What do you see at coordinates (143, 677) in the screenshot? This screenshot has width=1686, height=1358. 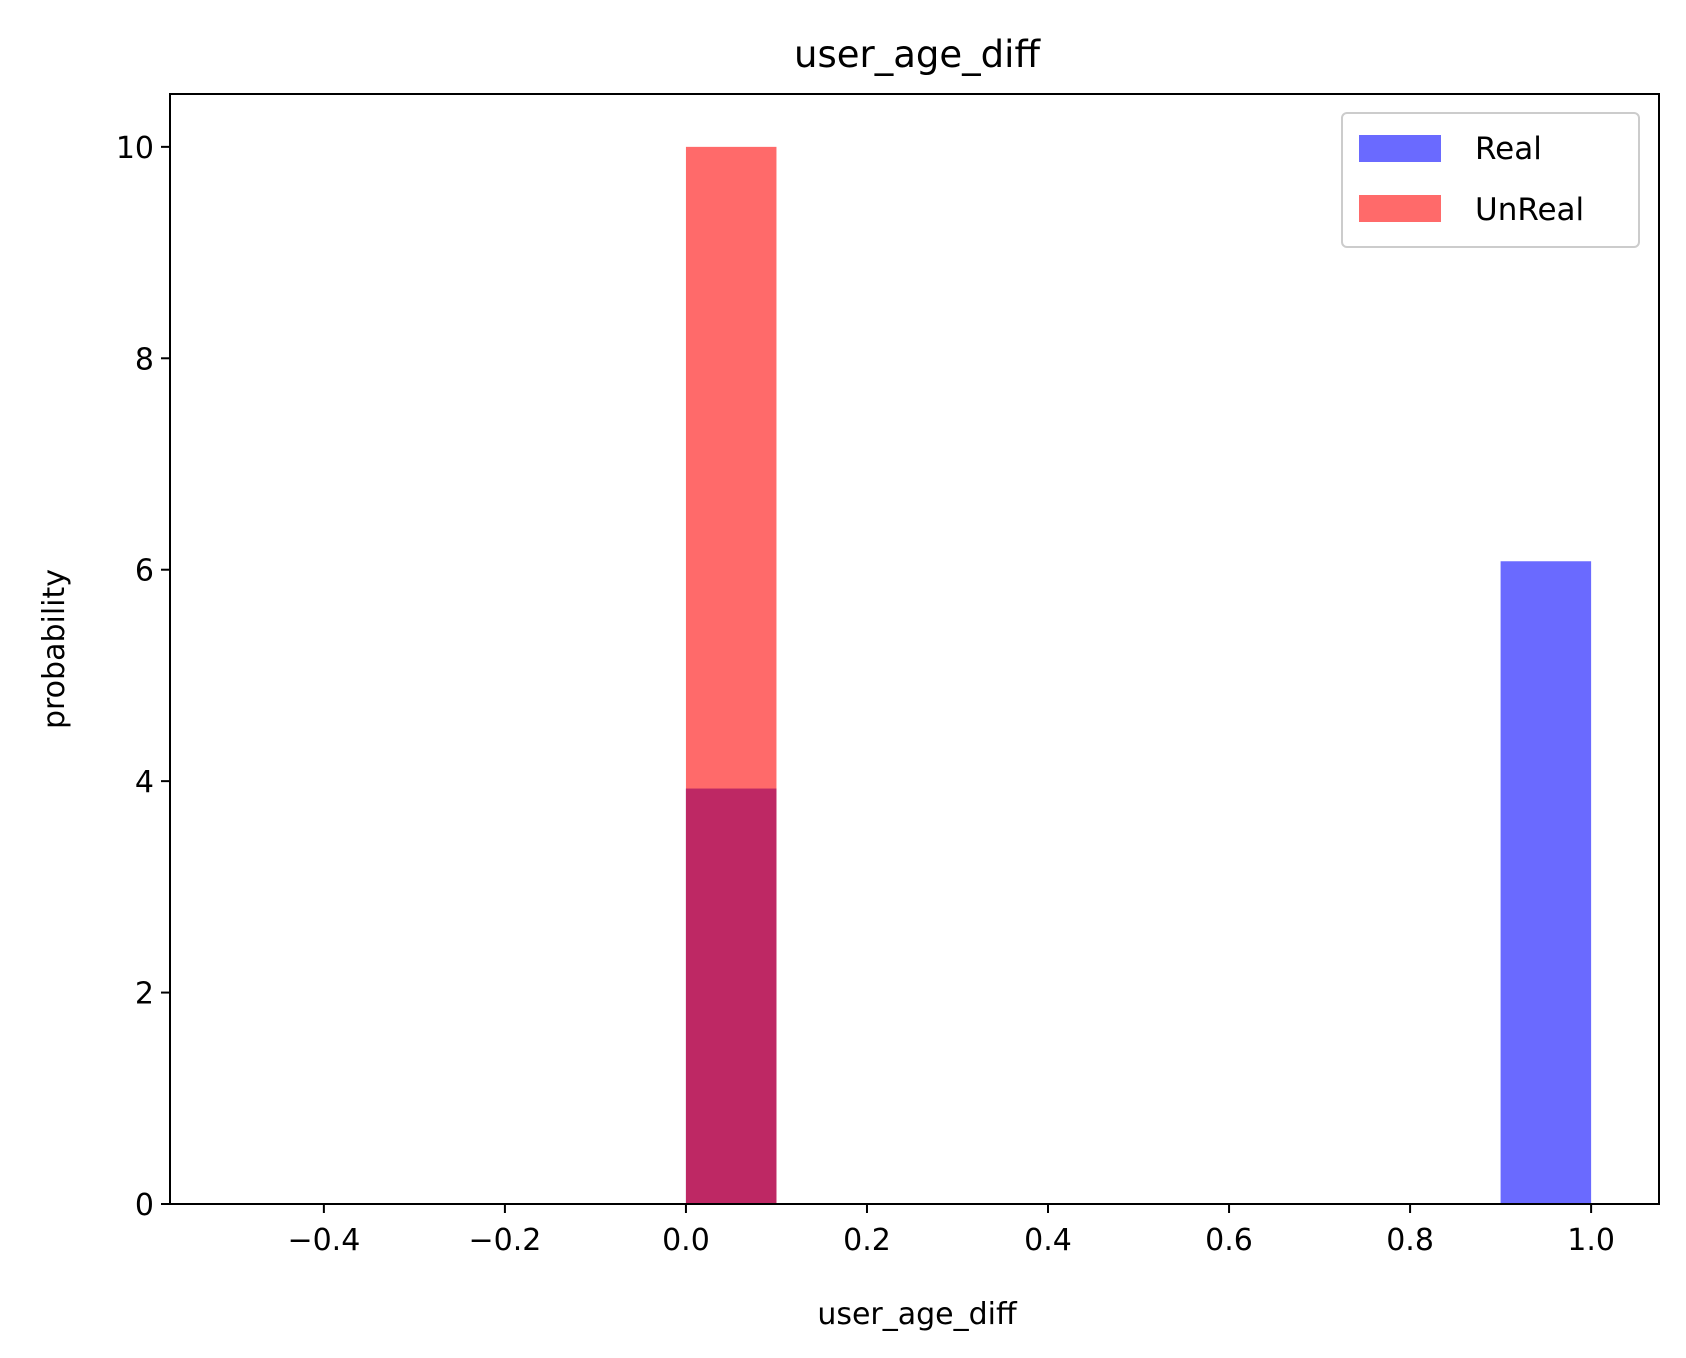 I see `y-axis-ticks: 0 2 4 6 8 10` at bounding box center [143, 677].